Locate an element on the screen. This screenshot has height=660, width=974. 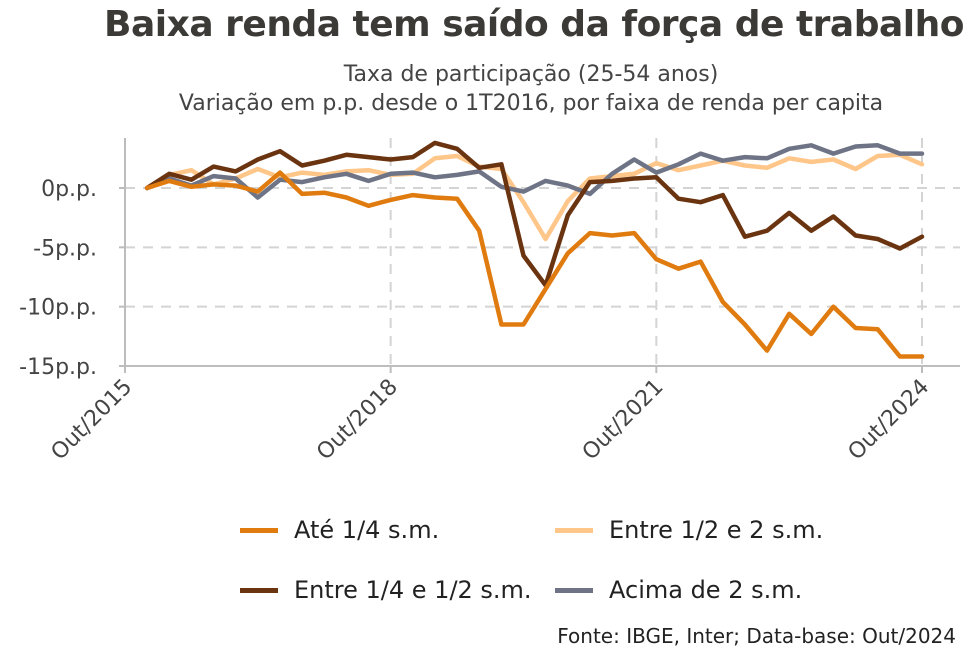
x-tick-label-2: Out/2021 is located at coordinates (623, 420).